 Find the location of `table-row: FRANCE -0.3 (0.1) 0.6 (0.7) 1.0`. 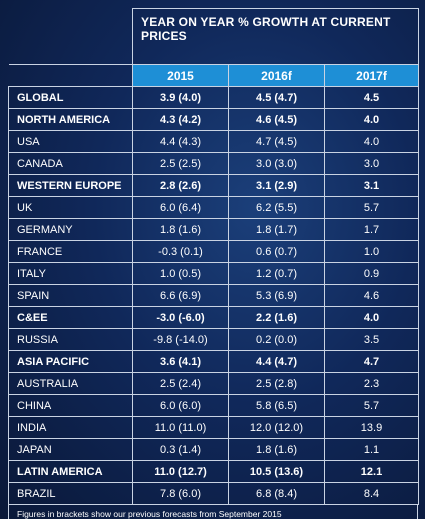

table-row: FRANCE -0.3 (0.1) 0.6 (0.7) 1.0 is located at coordinates (213, 251).